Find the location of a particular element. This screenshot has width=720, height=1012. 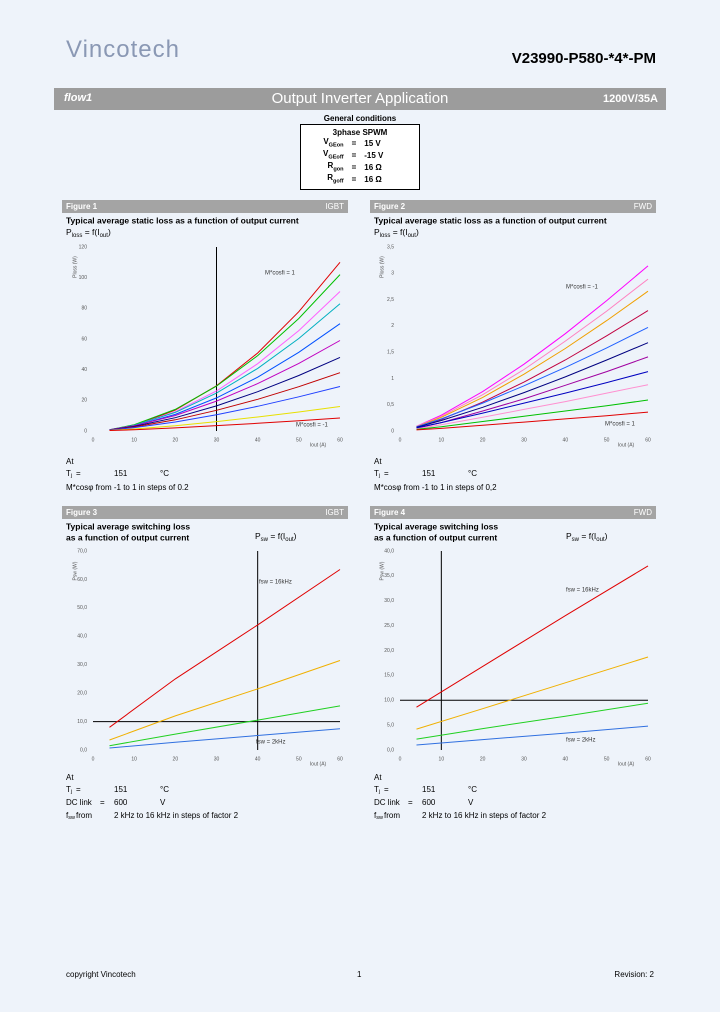

condition-value: 600 is located at coordinates (121, 802).